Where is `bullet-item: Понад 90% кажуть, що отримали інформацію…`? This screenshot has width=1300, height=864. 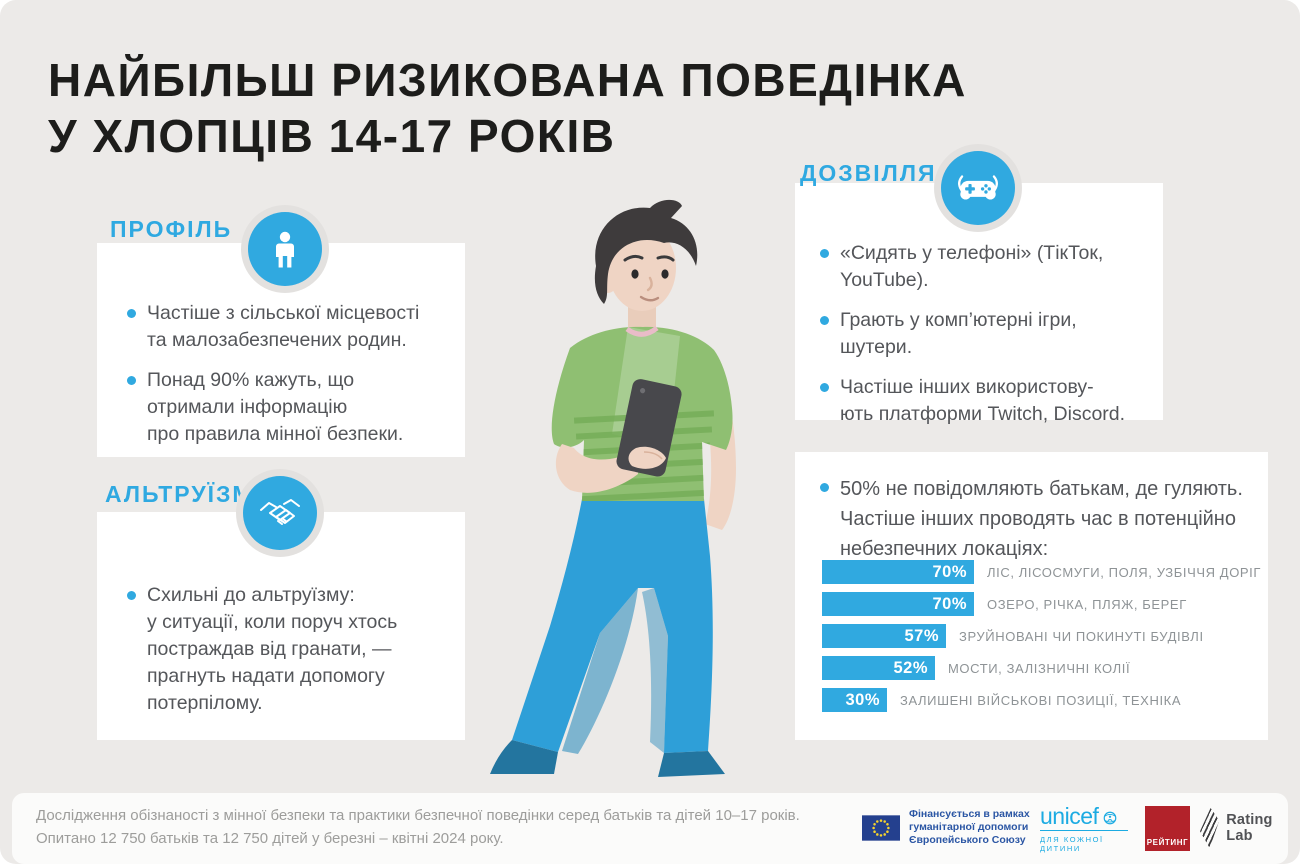
bullet-item: Понад 90% кажуть, що отримали інформацію… is located at coordinates (292, 407).